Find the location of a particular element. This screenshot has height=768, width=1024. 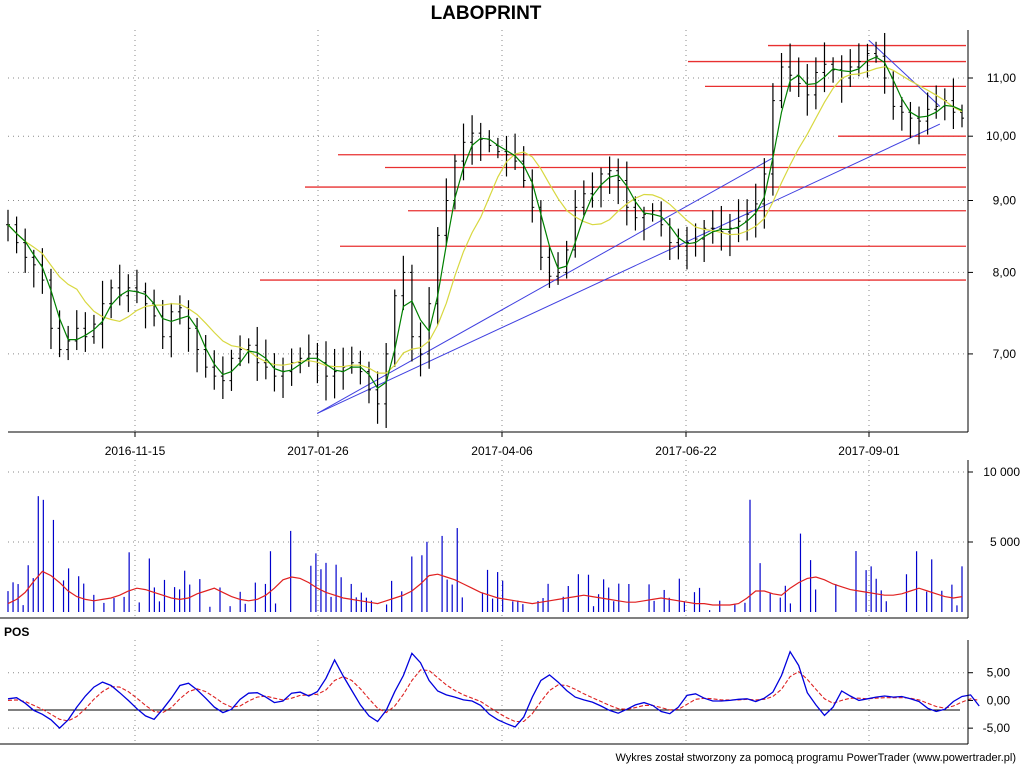

x-tick-label: 2016-11-15 is located at coordinates (135, 451).